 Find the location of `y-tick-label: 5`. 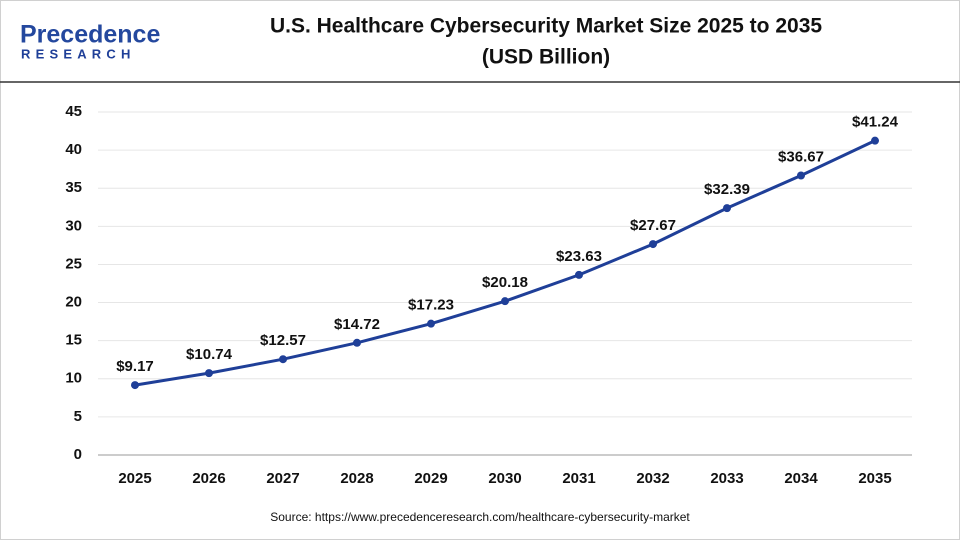

y-tick-label: 5 is located at coordinates (78, 416).